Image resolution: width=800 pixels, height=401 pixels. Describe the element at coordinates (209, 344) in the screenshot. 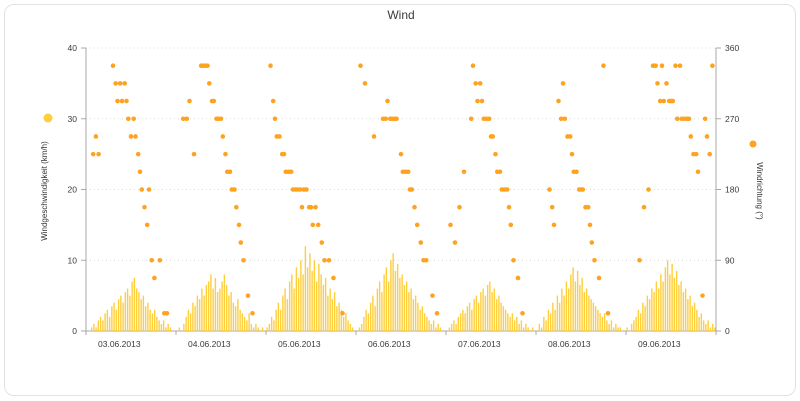

I see `svg-text: 04.06.2013` at that location.